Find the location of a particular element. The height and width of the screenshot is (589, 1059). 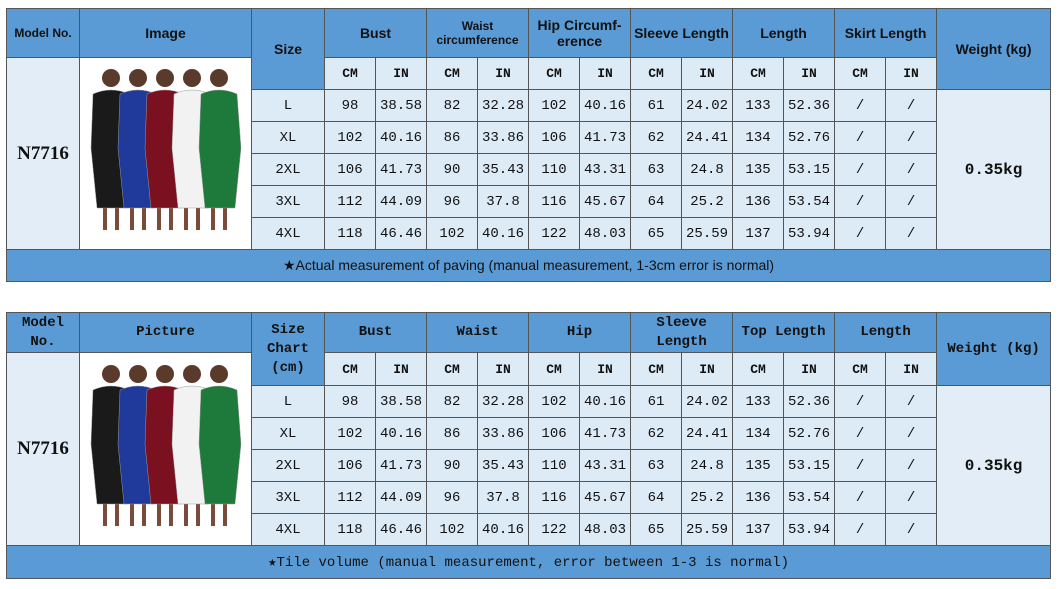

value-cell: 122 is located at coordinates (554, 529).